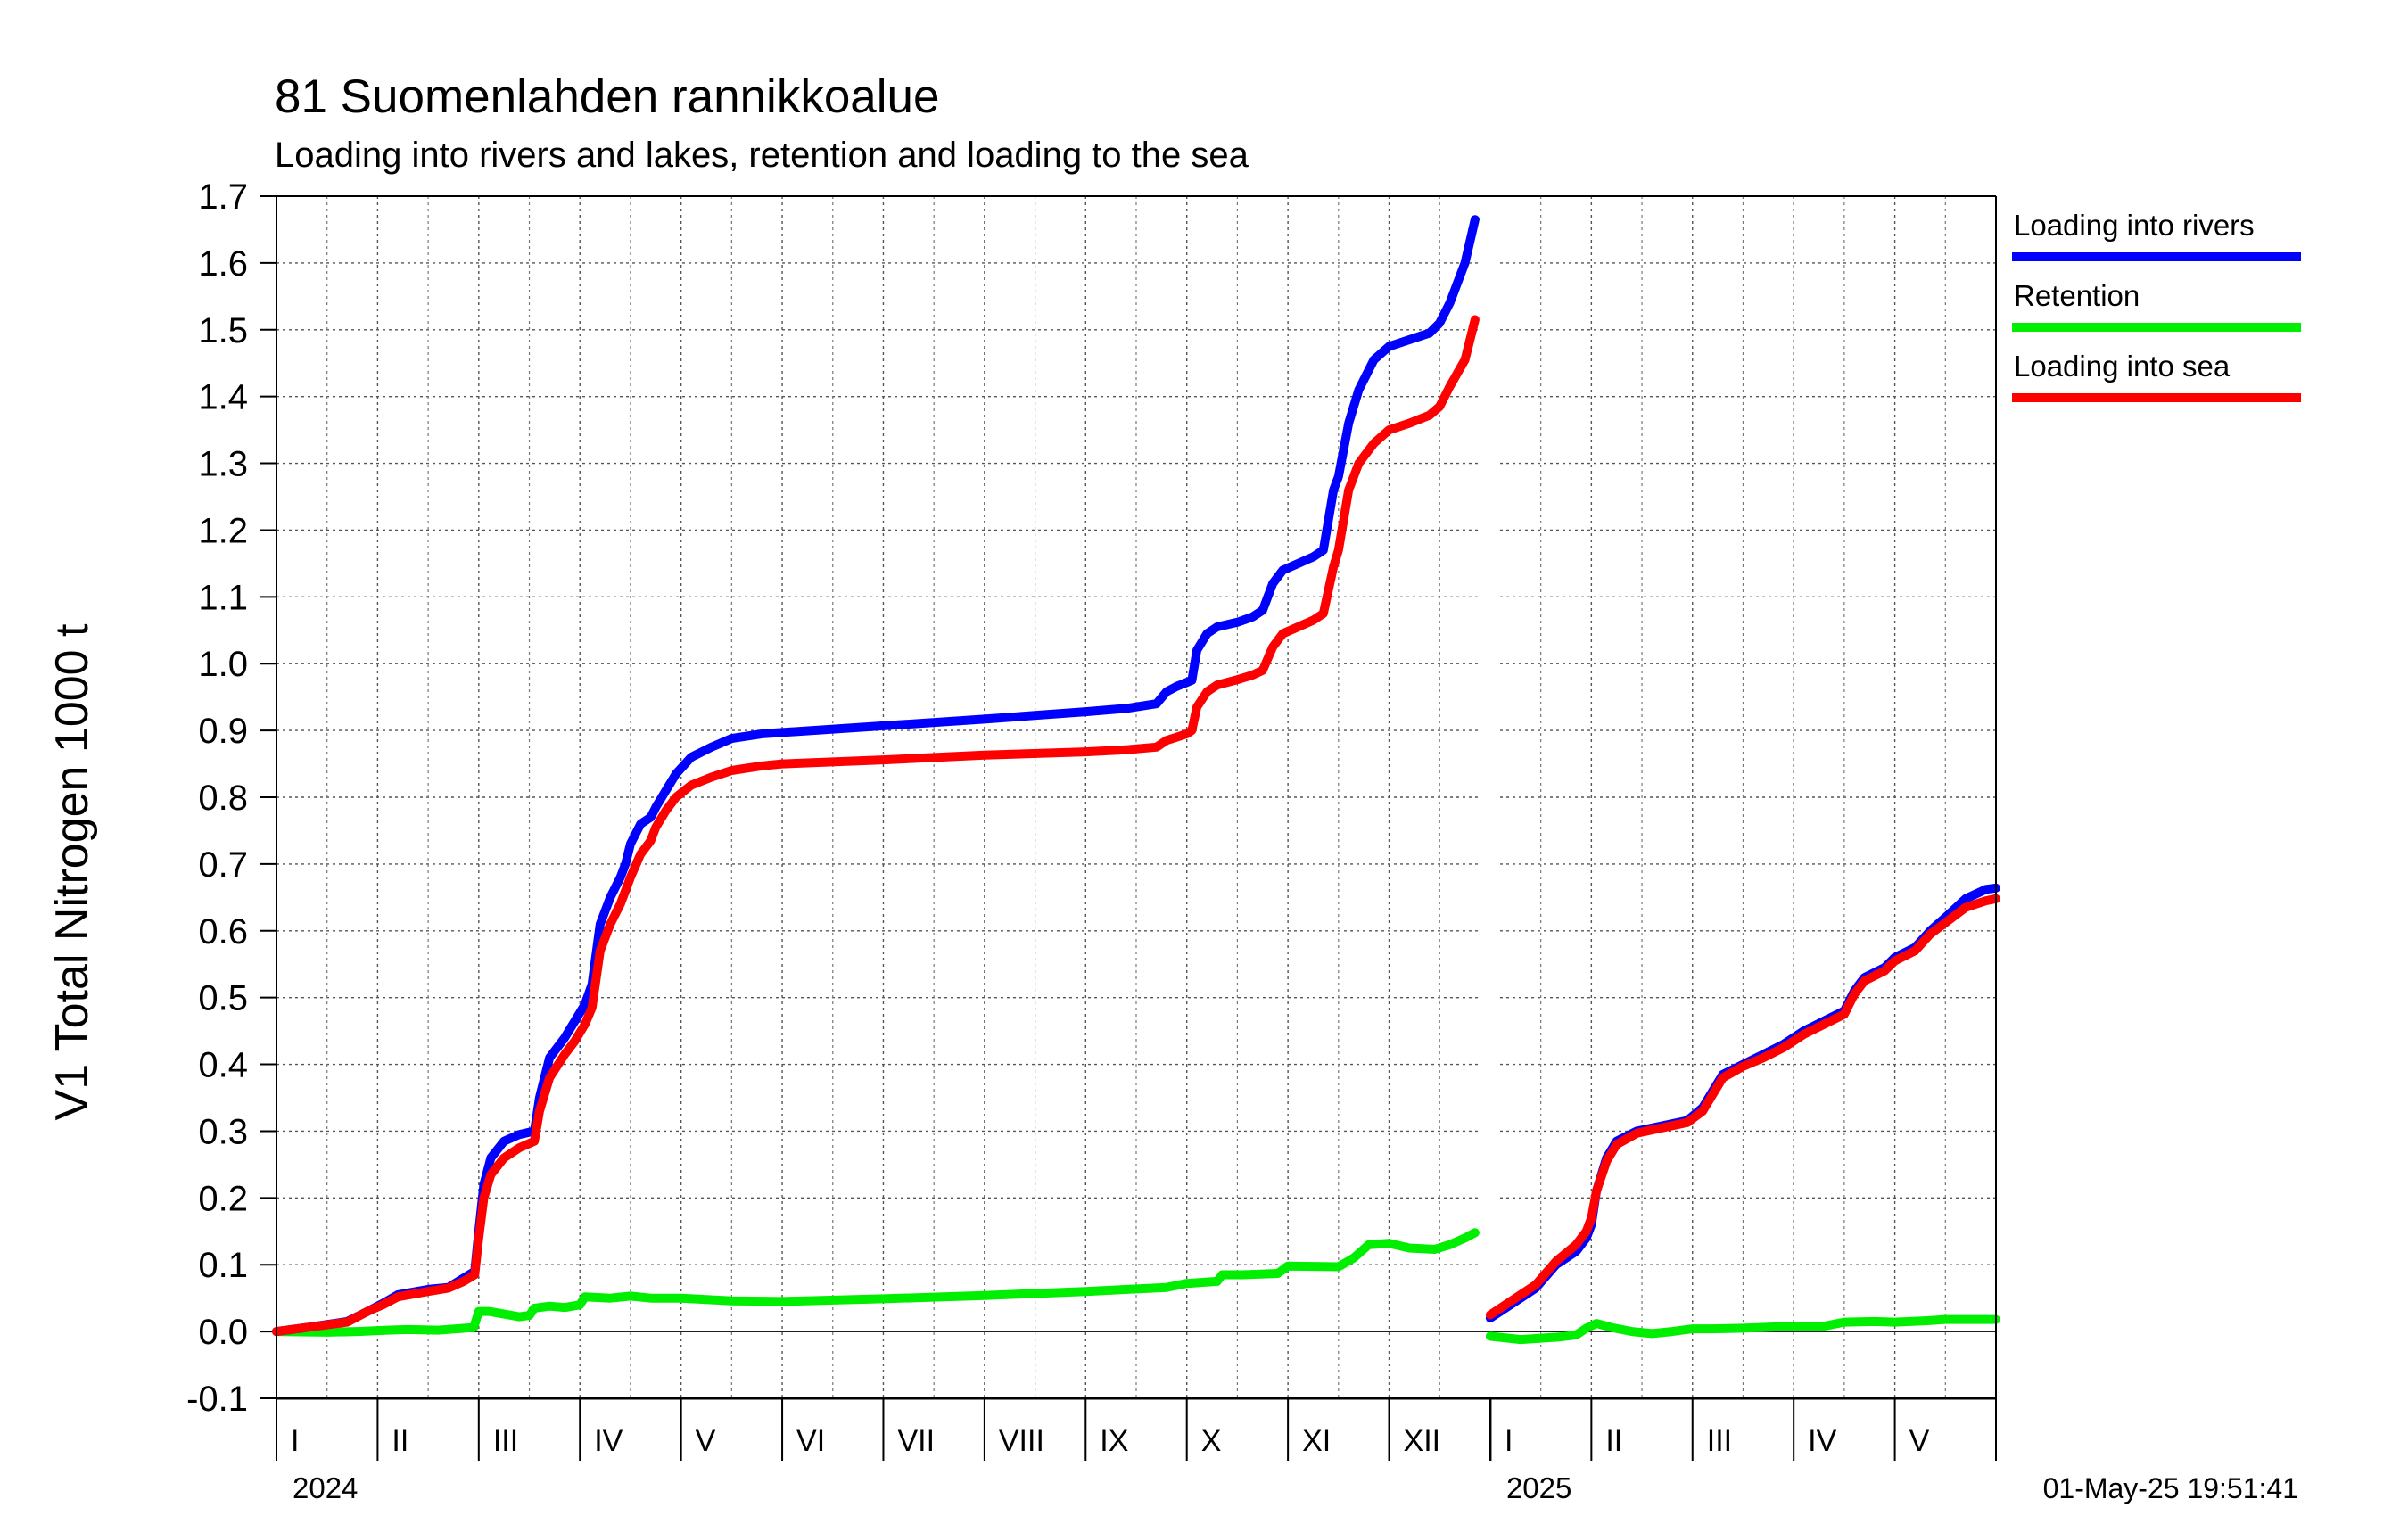 The height and width of the screenshot is (1516, 2408). What do you see at coordinates (223, 1131) in the screenshot?
I see `y-tick-label: 0.3` at bounding box center [223, 1131].